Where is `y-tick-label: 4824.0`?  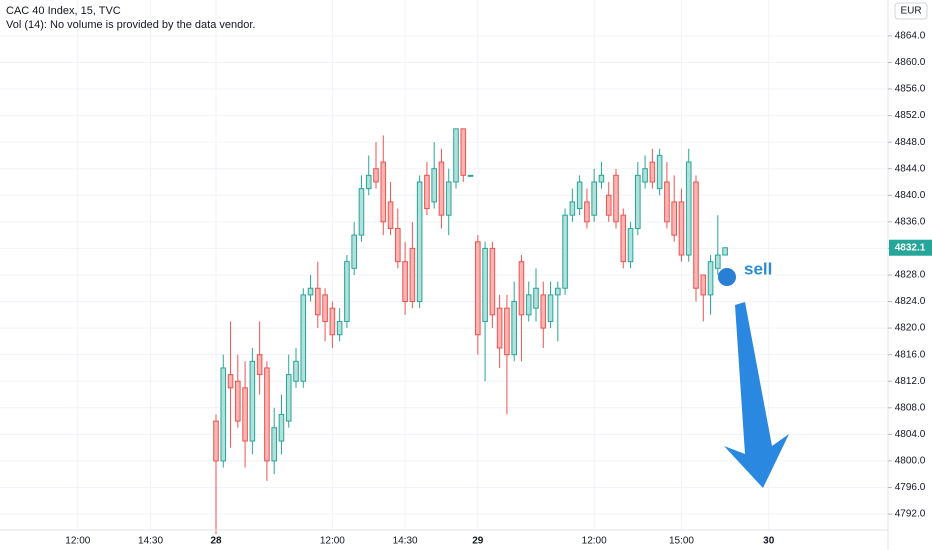 y-tick-label: 4824.0 is located at coordinates (910, 301).